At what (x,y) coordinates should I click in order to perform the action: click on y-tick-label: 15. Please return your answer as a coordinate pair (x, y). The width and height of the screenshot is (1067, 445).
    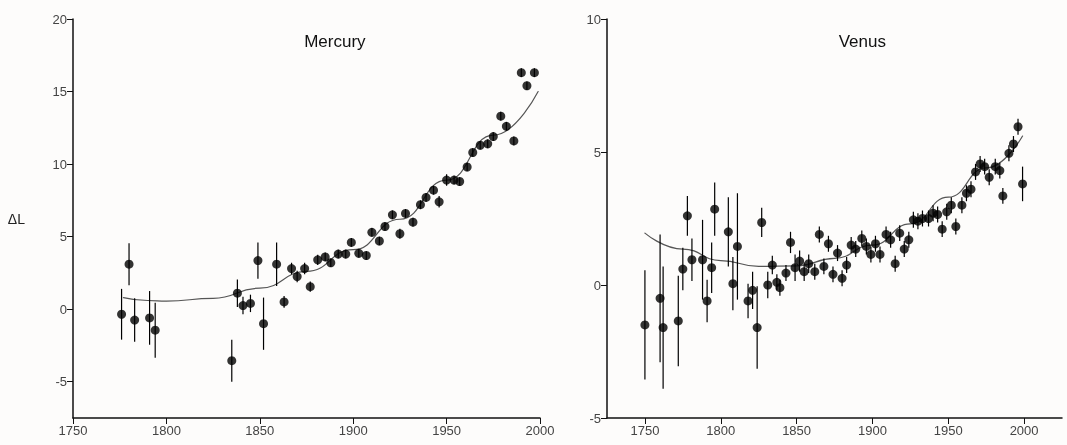
    Looking at the image, I should click on (59, 92).